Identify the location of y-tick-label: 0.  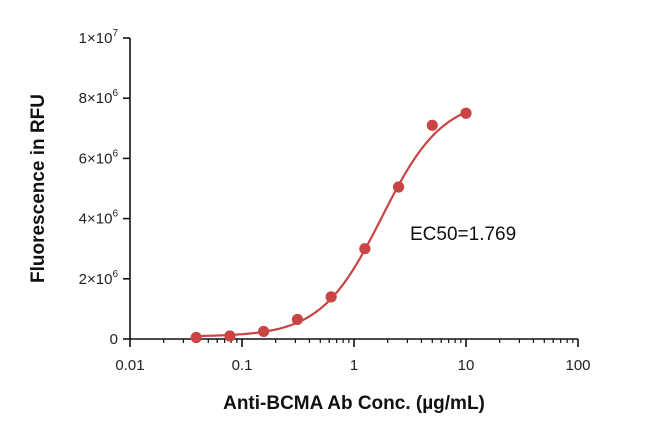
(114, 339).